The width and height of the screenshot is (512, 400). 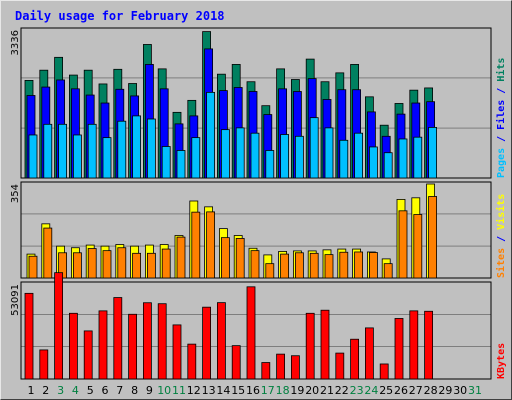 What do you see at coordinates (297, 390) in the screenshot?
I see `day-label-19: 19` at bounding box center [297, 390].